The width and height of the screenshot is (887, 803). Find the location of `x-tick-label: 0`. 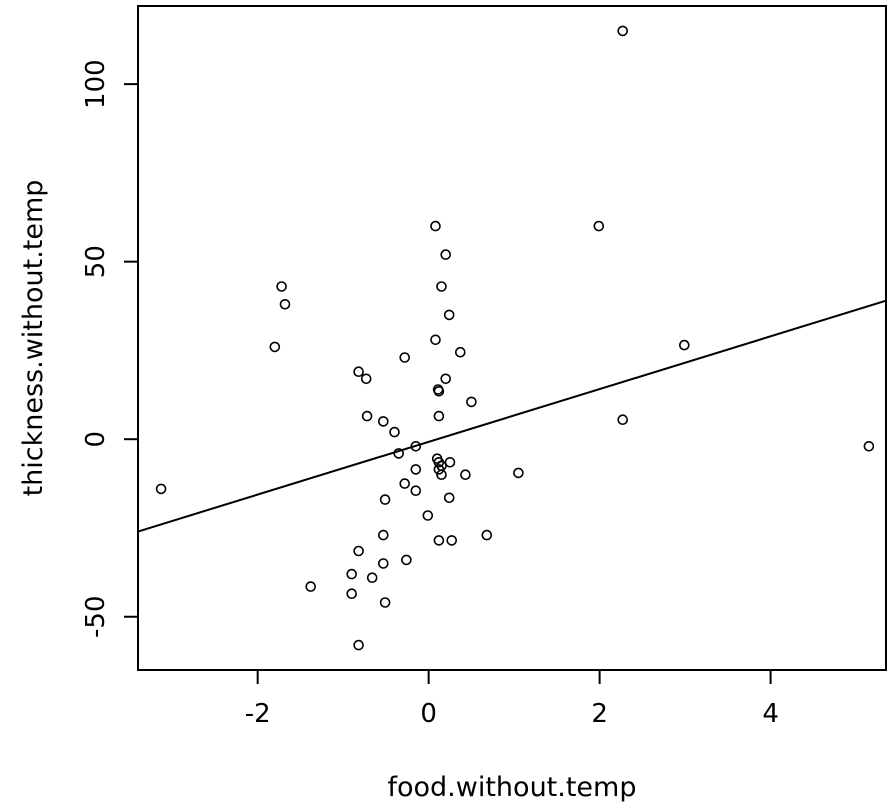

x-tick-label: 0 is located at coordinates (428, 714).